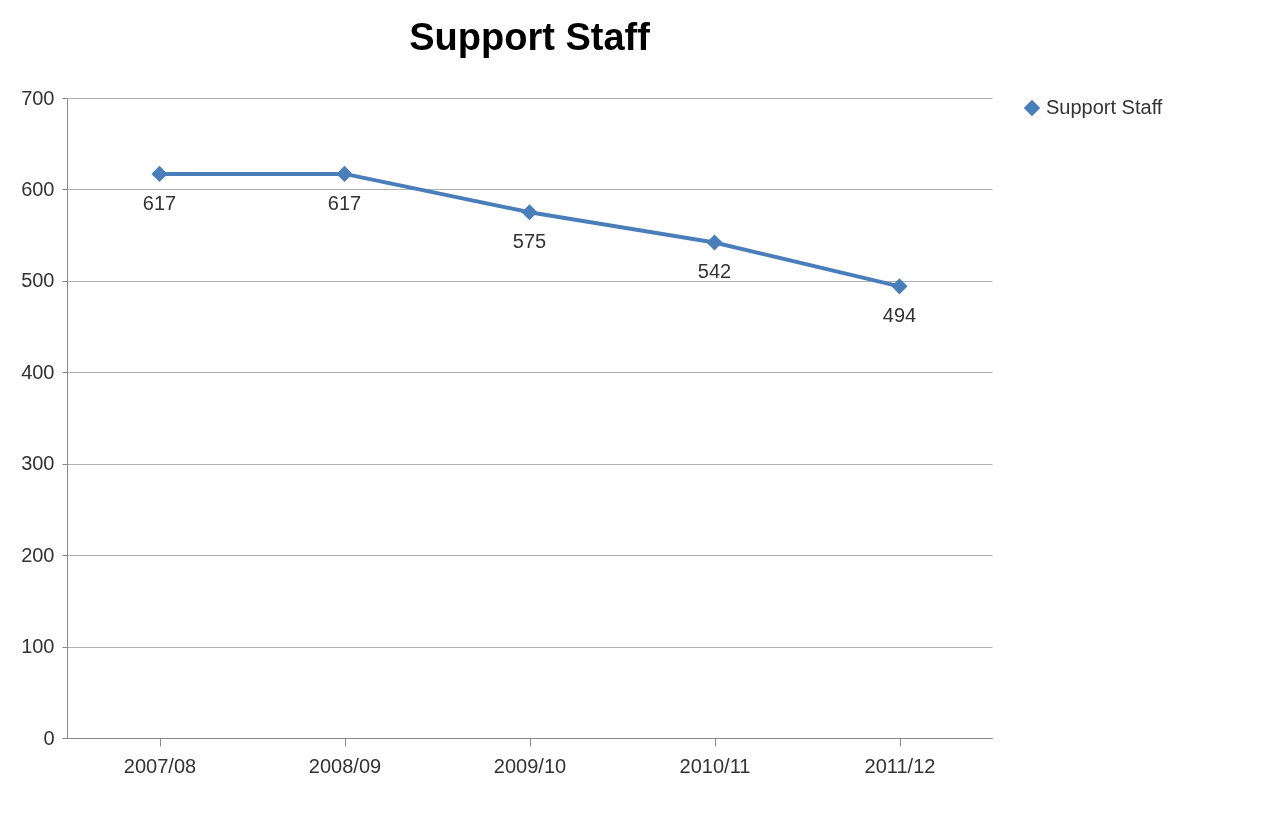 Image resolution: width=1272 pixels, height=821 pixels. I want to click on chart-title: Support Staff, so click(530, 37).